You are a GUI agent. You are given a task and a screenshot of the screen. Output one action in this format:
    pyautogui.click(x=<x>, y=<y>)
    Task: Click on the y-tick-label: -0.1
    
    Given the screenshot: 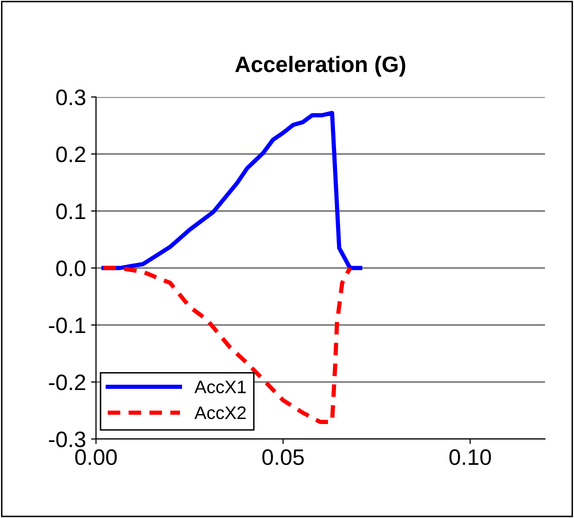 What is the action you would take?
    pyautogui.click(x=67, y=326)
    